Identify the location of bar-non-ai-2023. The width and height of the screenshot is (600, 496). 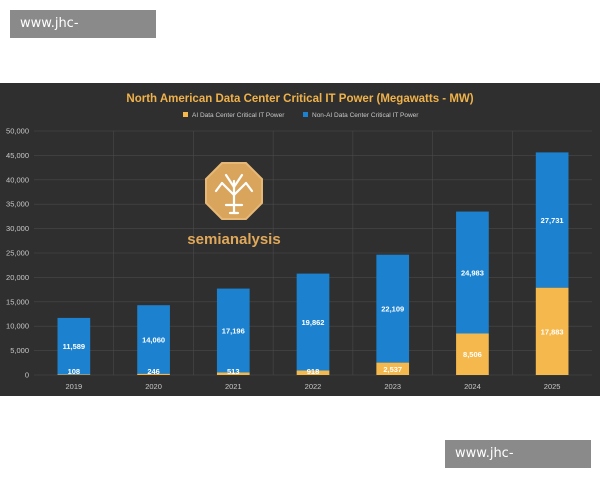
(393, 308).